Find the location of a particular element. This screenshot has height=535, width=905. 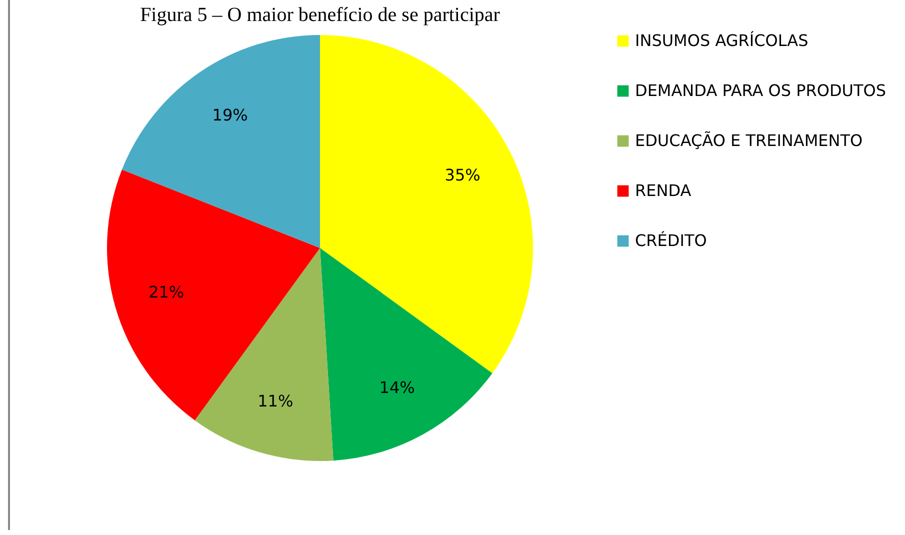

legend-label: INSUMOS AGRÍCOLAS is located at coordinates (721, 40).